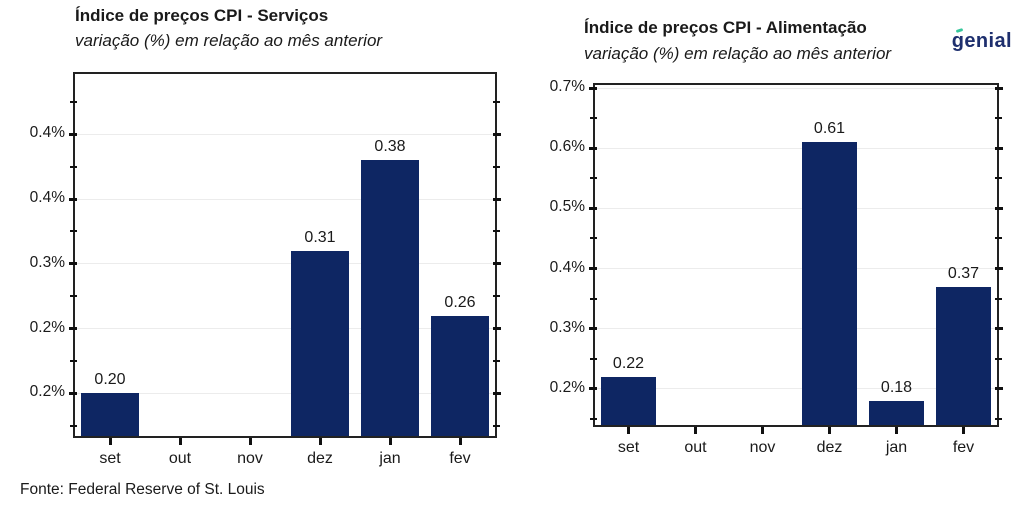  I want to click on genial-logo-text: genial, so click(981, 41).